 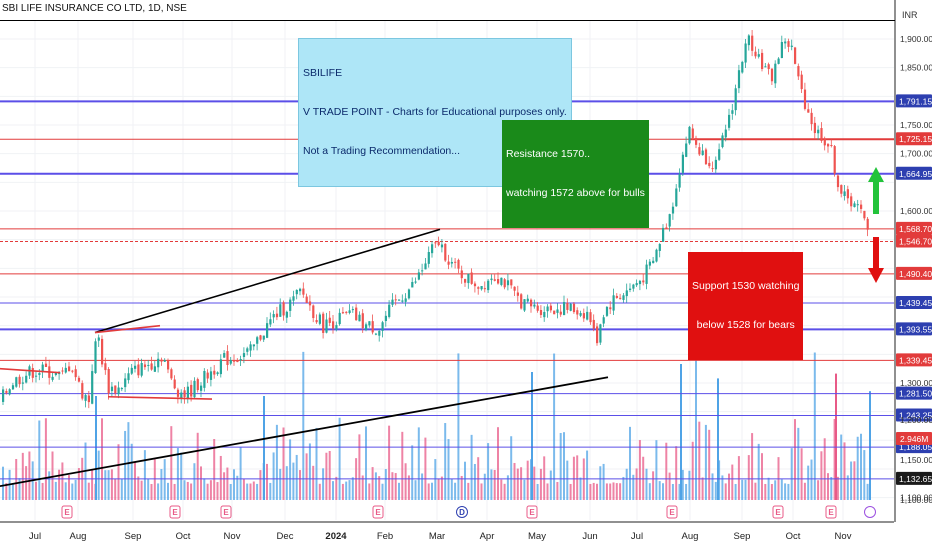 I want to click on dividend-marker, so click(x=462, y=512).